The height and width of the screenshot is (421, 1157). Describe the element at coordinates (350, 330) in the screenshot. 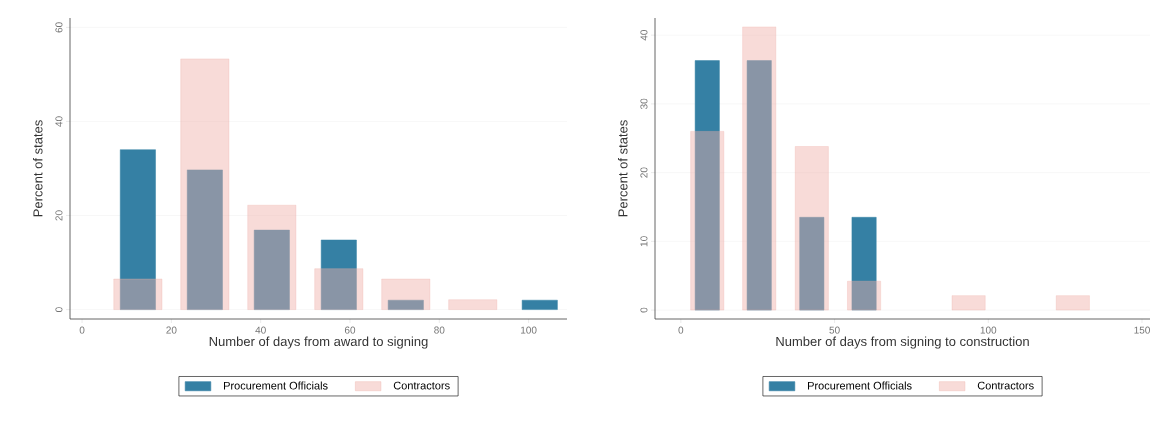

I see `x-tick-label: 60` at that location.